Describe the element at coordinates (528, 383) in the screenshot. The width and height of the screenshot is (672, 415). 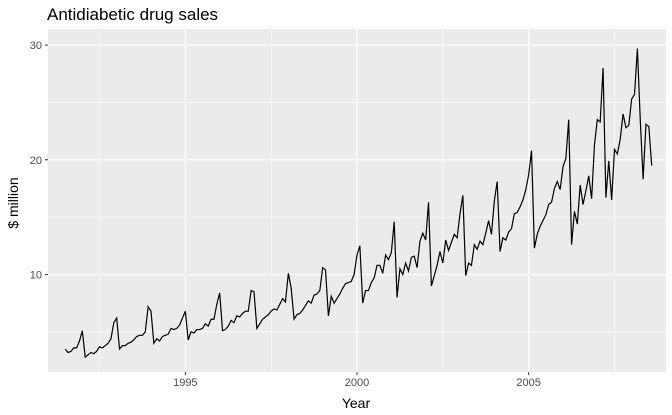
I see `x-tick-label: 2005` at that location.